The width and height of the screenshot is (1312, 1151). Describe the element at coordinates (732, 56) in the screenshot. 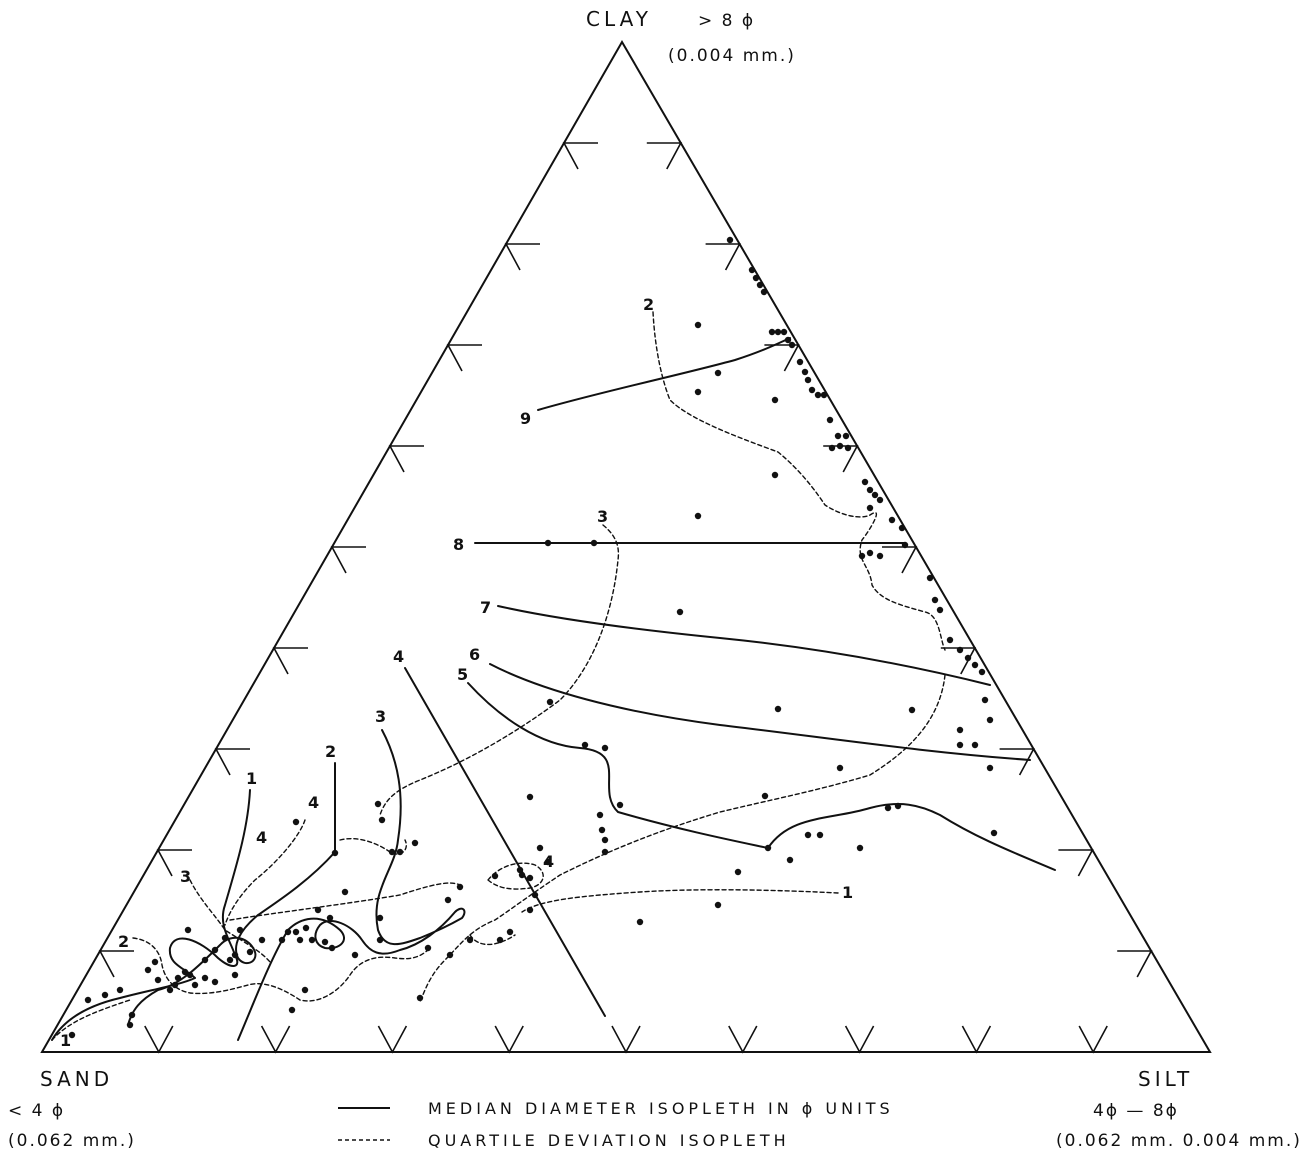

I see `clay-size: (0.004 mm.)` at that location.